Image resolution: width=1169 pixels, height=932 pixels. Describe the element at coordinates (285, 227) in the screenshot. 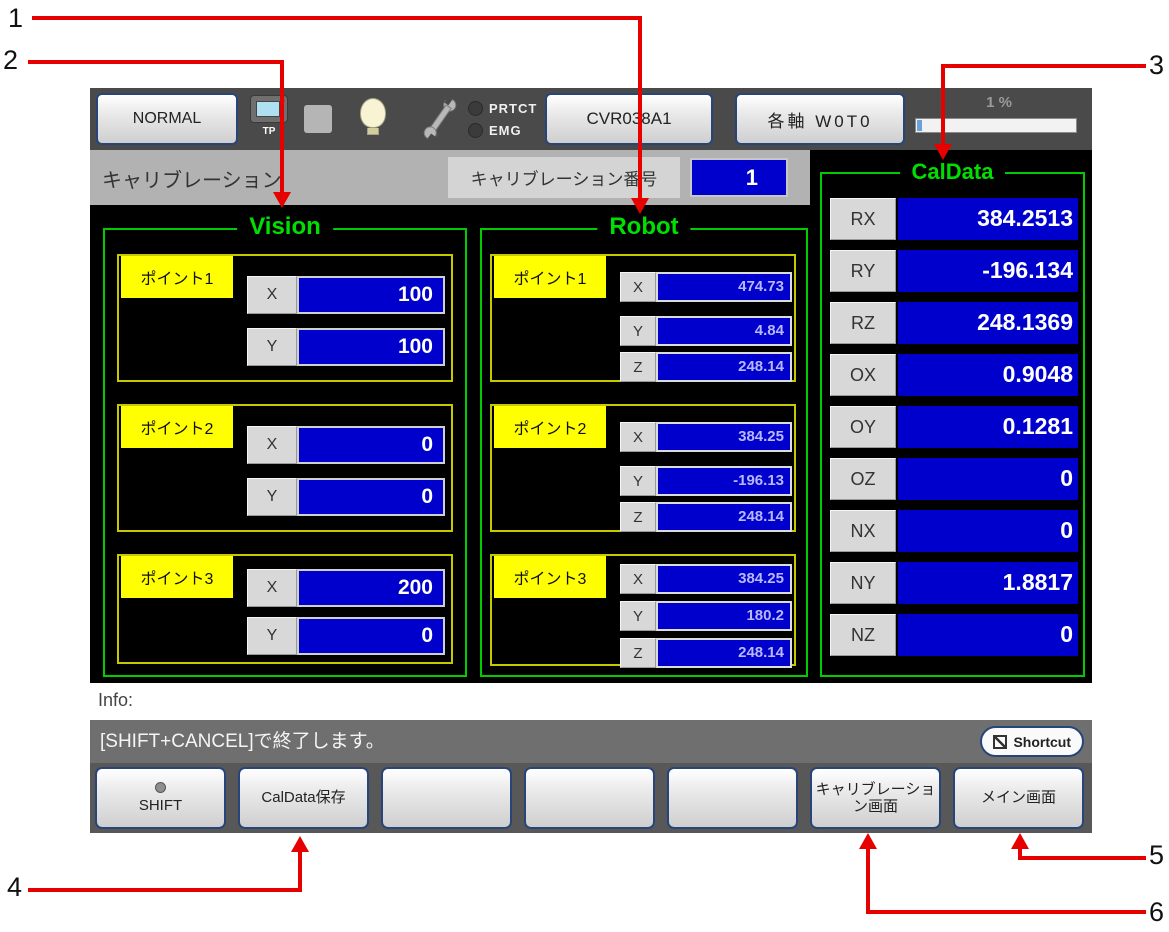

I see `vision-title: Vision` at that location.